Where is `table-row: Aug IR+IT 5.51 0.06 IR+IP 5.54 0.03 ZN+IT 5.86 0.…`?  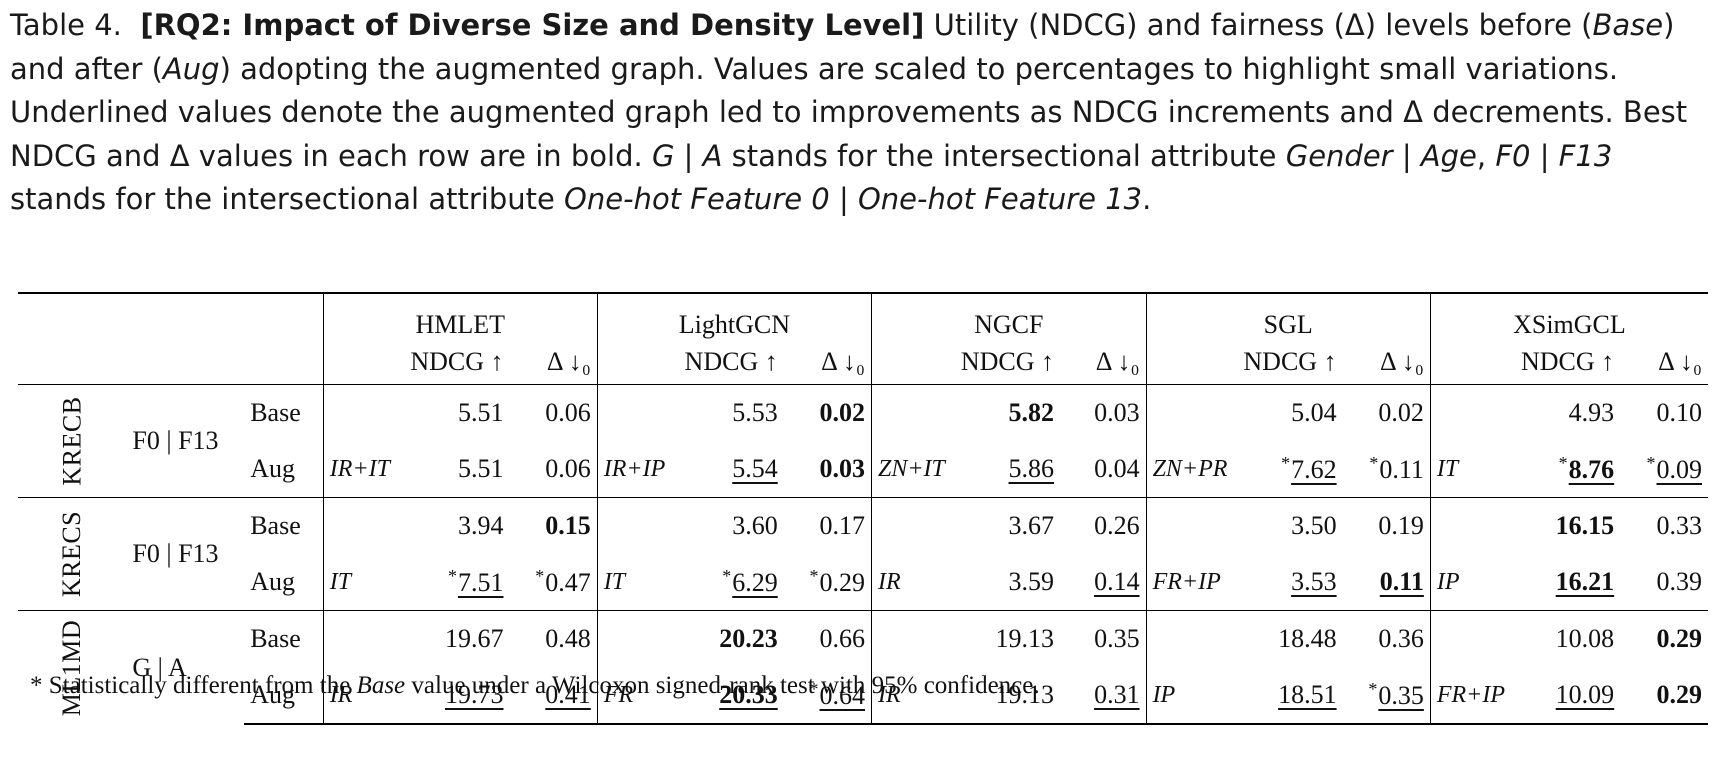
table-row: Aug IR+IT 5.51 0.06 IR+IP 5.54 0.03 ZN+IT 5.86 0.… is located at coordinates (863, 469).